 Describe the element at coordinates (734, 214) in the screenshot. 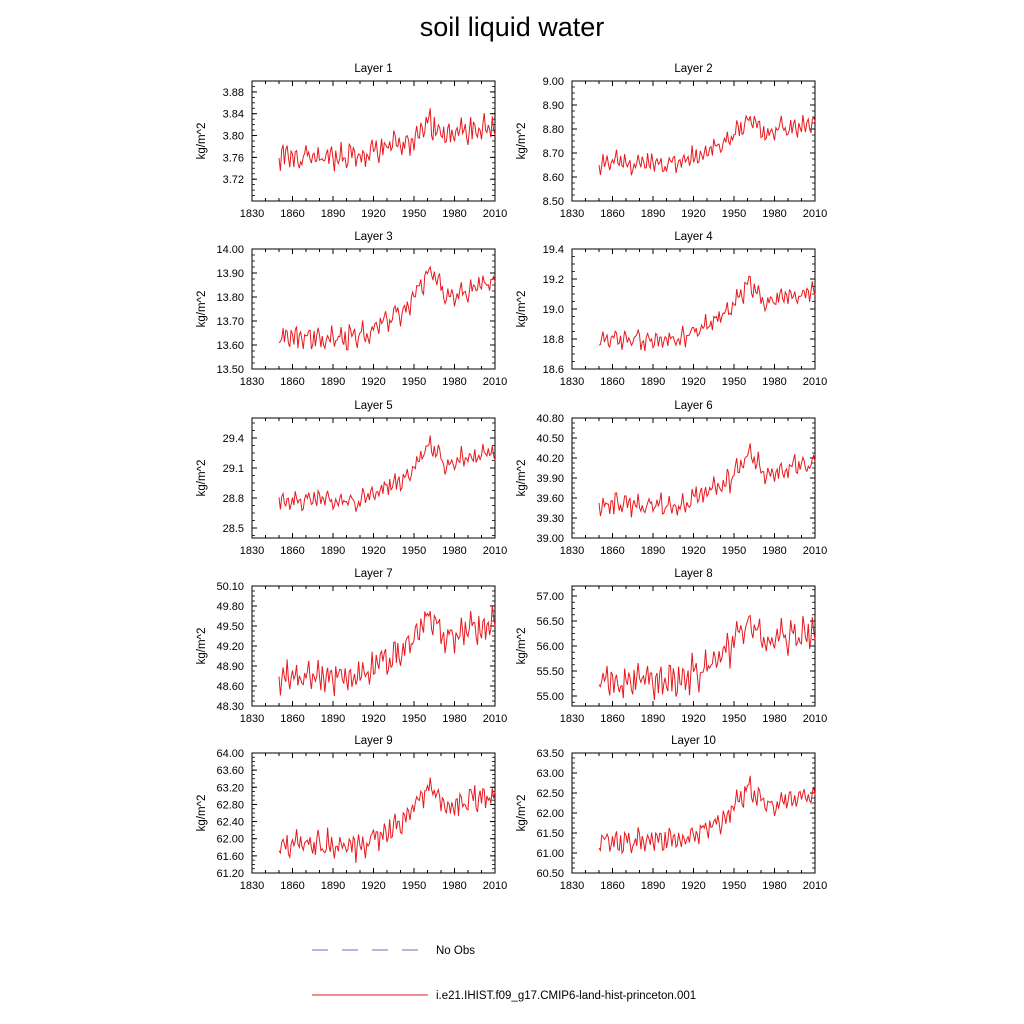

I see `panel-2-xtick-label: 1950` at that location.